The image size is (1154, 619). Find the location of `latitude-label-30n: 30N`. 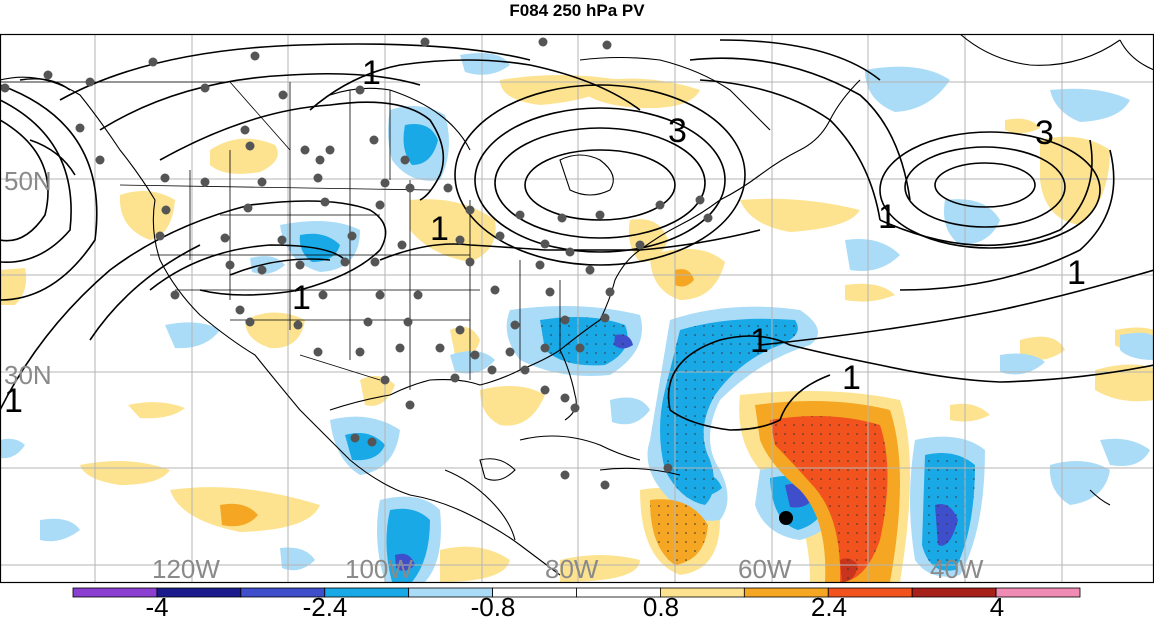

latitude-label-30n: 30N is located at coordinates (28, 375).